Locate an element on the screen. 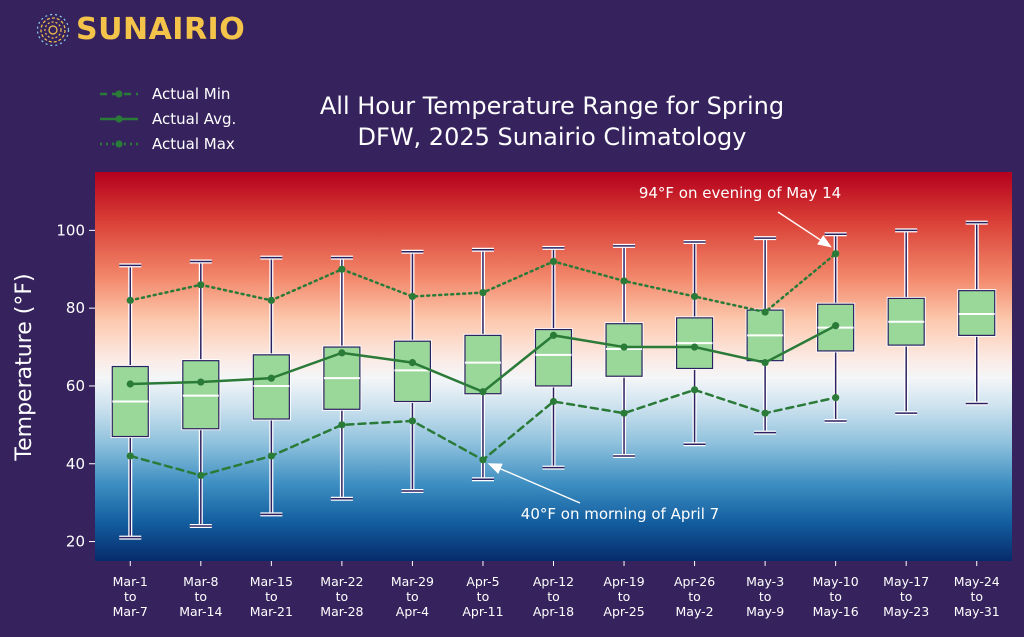  x-tick-label-line: Mar-7 is located at coordinates (130, 611).